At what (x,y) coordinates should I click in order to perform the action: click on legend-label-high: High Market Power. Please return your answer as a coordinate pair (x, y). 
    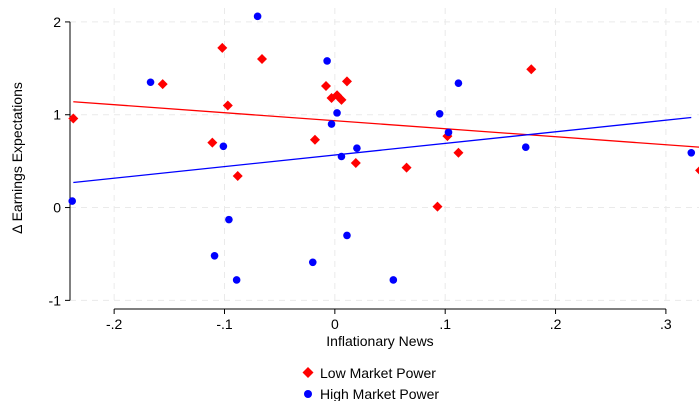
    Looking at the image, I should click on (379, 393).